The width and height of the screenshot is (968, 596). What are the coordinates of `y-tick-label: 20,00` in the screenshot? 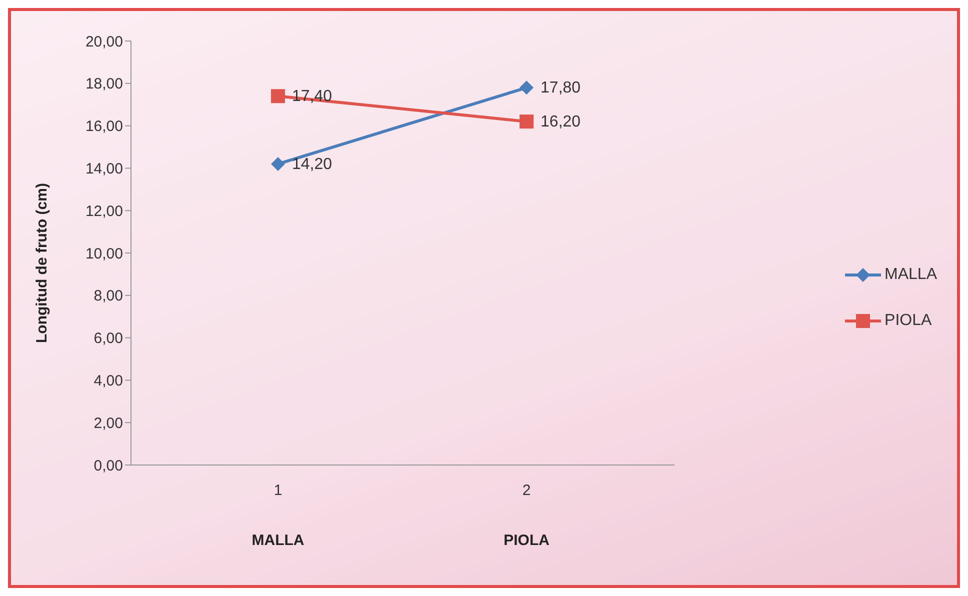 It's located at (104, 41).